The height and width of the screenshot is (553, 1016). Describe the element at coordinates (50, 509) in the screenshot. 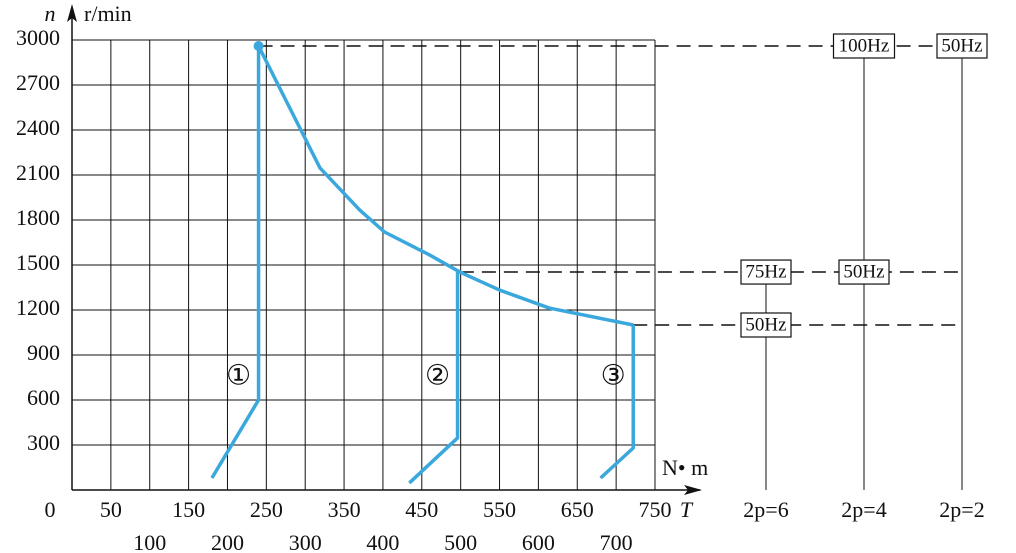

I see `x-tick-label: 0` at that location.